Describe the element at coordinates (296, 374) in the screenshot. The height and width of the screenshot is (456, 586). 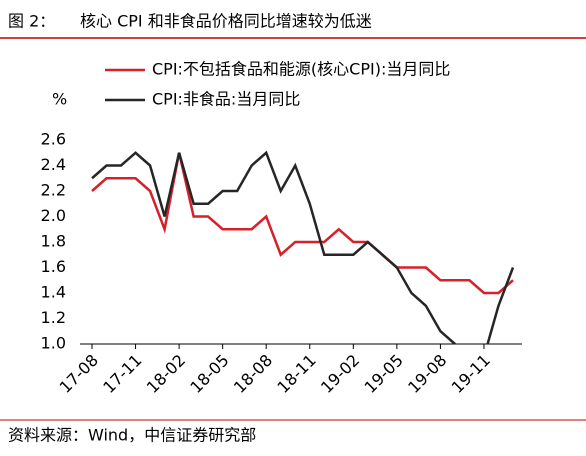
I see `x-tick-label: 18-11` at that location.